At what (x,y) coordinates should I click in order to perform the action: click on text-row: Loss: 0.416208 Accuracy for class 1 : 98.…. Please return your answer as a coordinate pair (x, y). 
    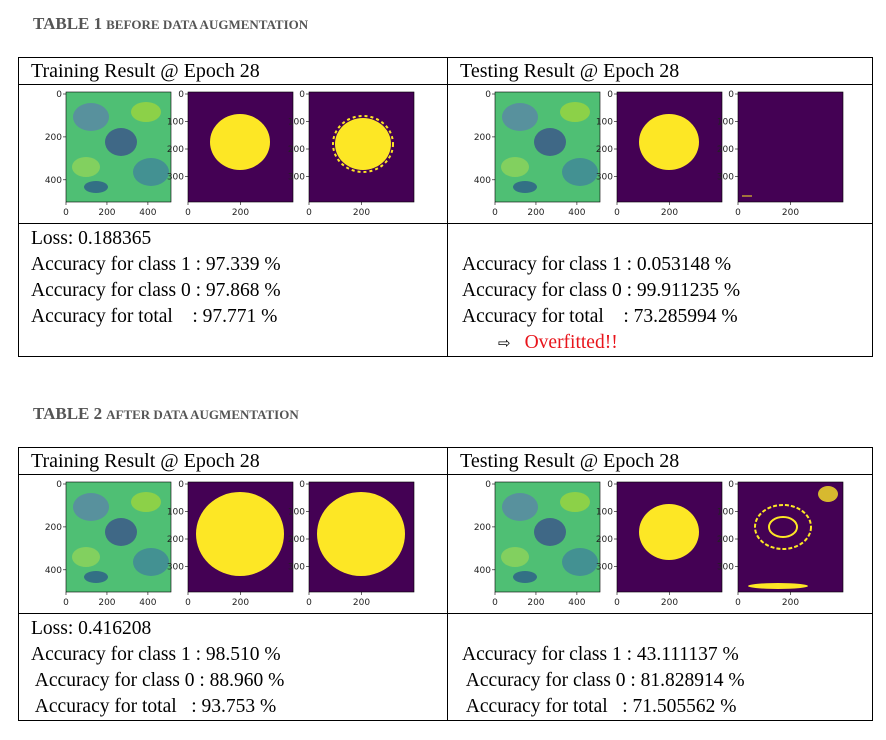
    Looking at the image, I should click on (445, 667).